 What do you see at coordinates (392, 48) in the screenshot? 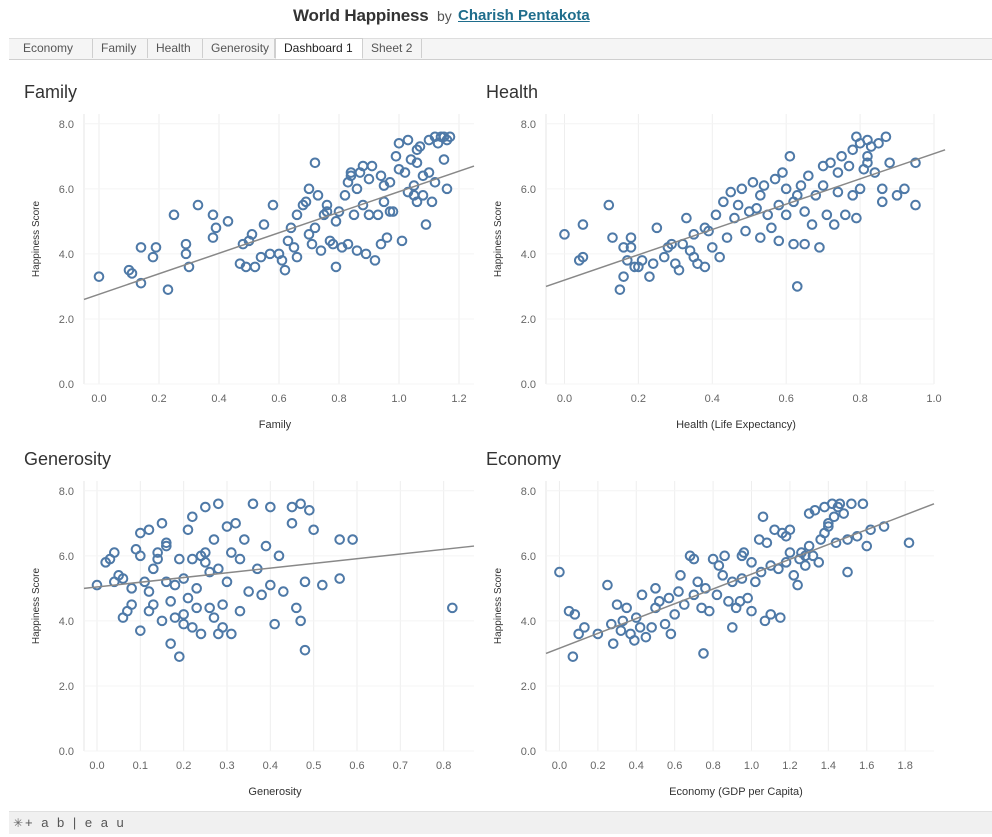
I see `tab-sheet-2: Sheet 2` at bounding box center [392, 48].